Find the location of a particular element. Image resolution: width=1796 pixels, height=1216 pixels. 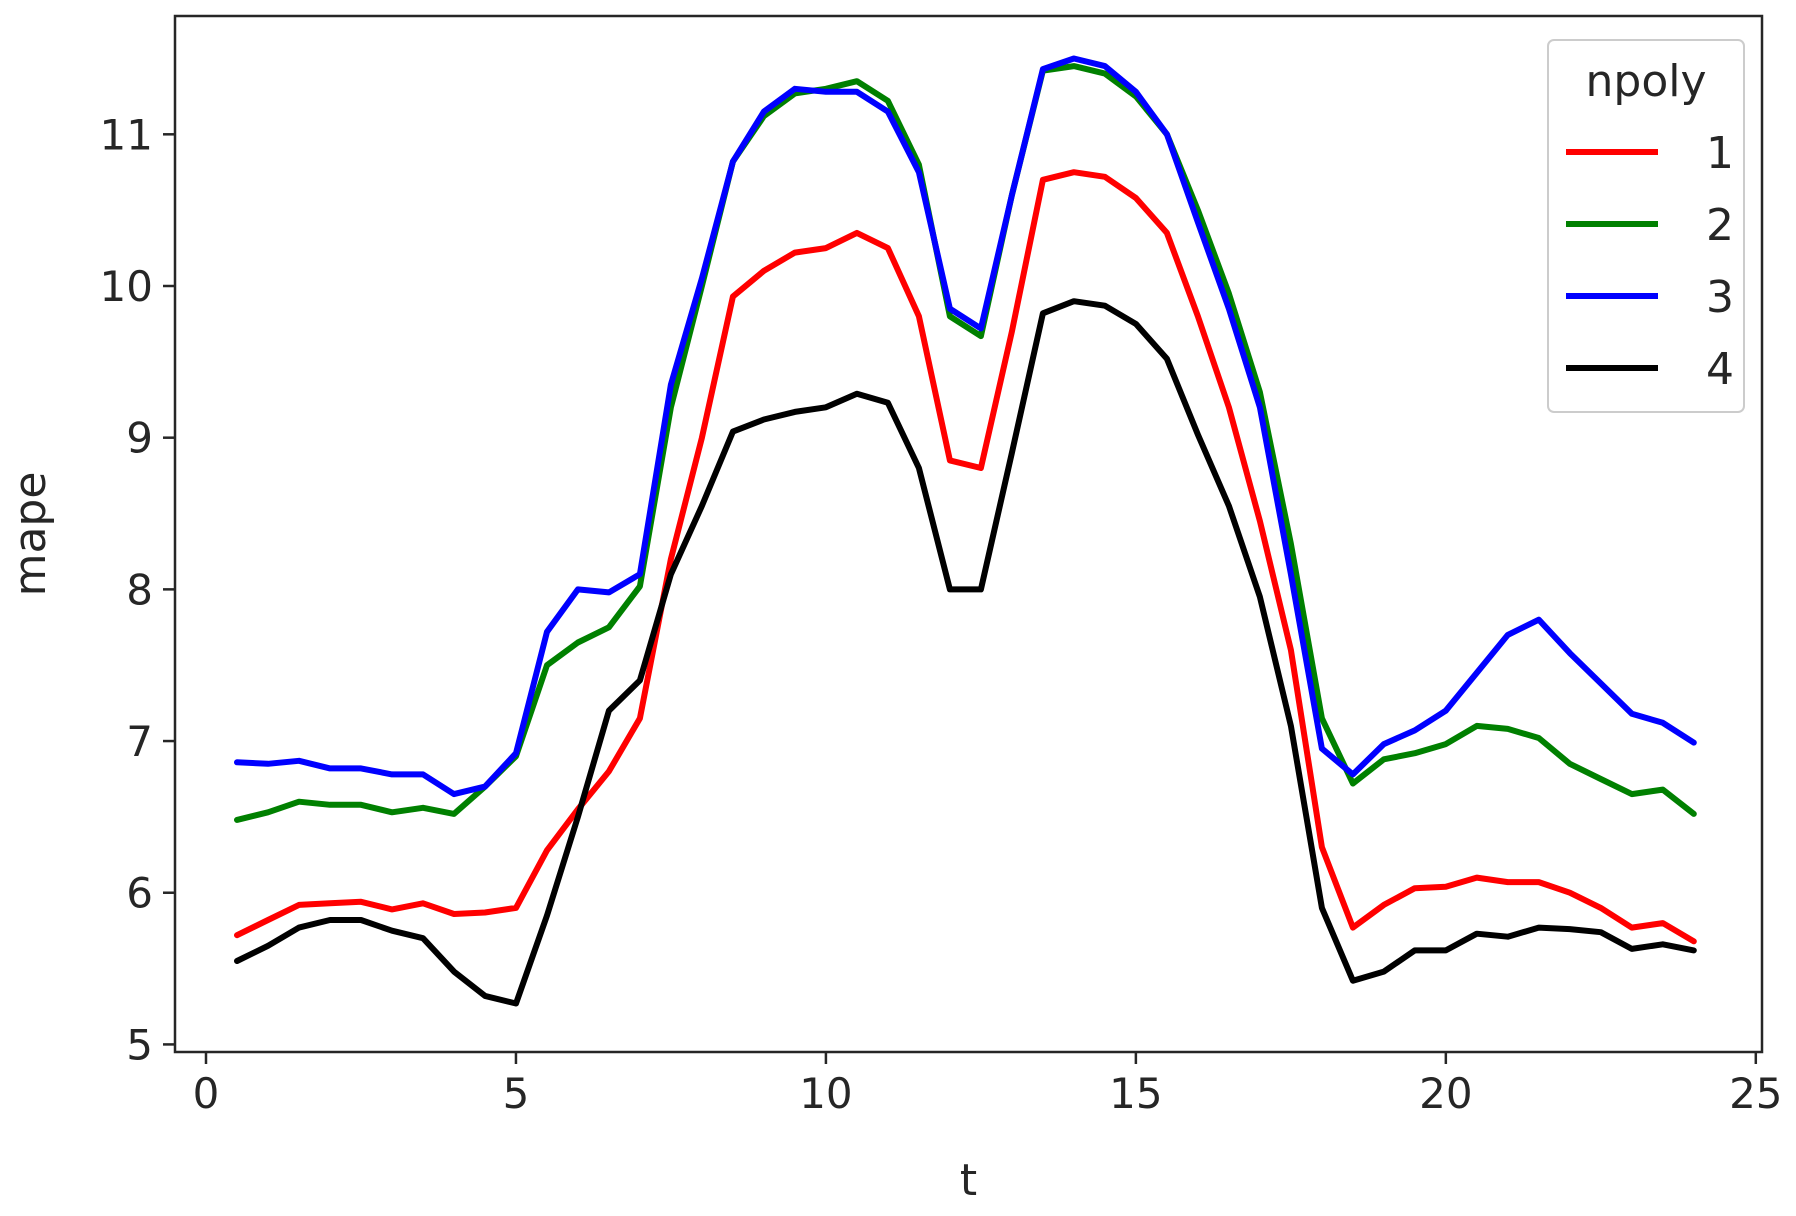

y-tick-label: 6 is located at coordinates (139, 893).